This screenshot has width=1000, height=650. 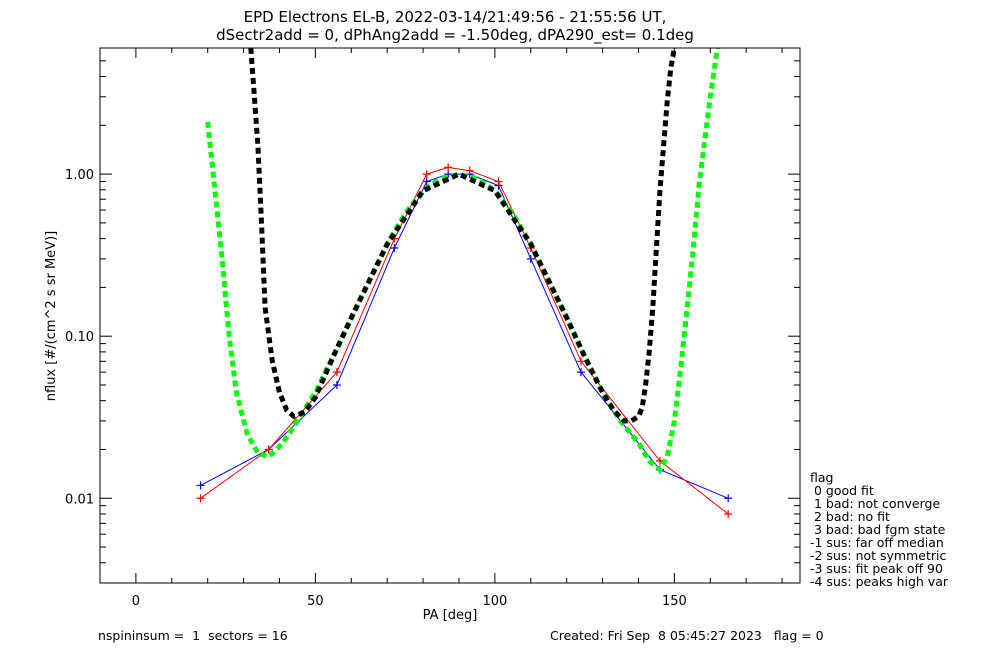 I want to click on legend-entry: -4 sus: peaks high var, so click(x=879, y=581).